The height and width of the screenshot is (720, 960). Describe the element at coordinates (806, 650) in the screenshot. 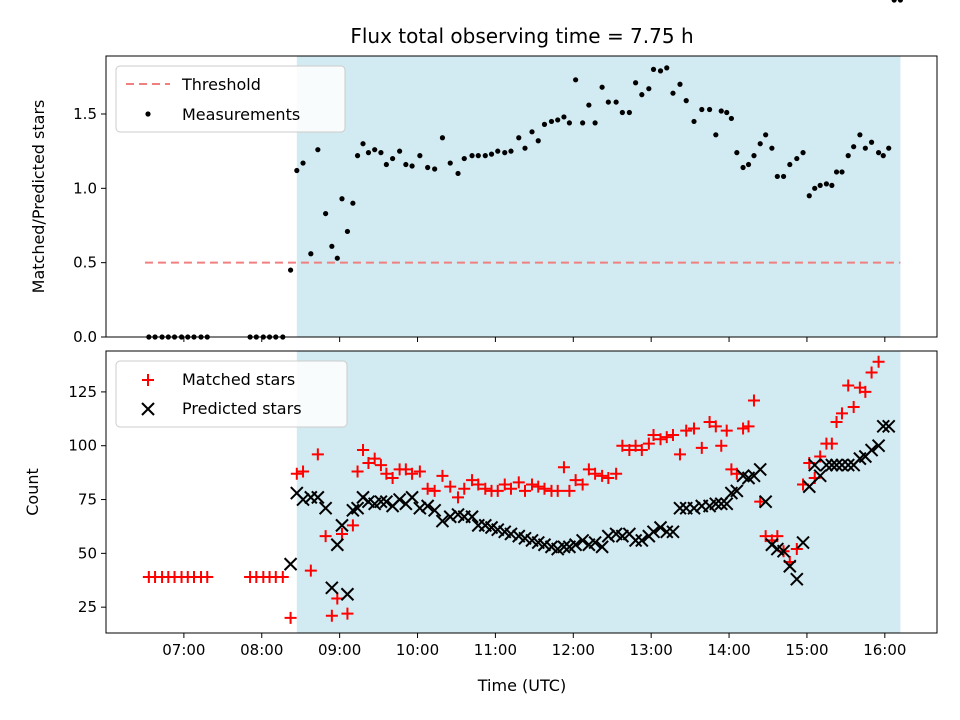

I see `x-tick-label: 15:00` at that location.